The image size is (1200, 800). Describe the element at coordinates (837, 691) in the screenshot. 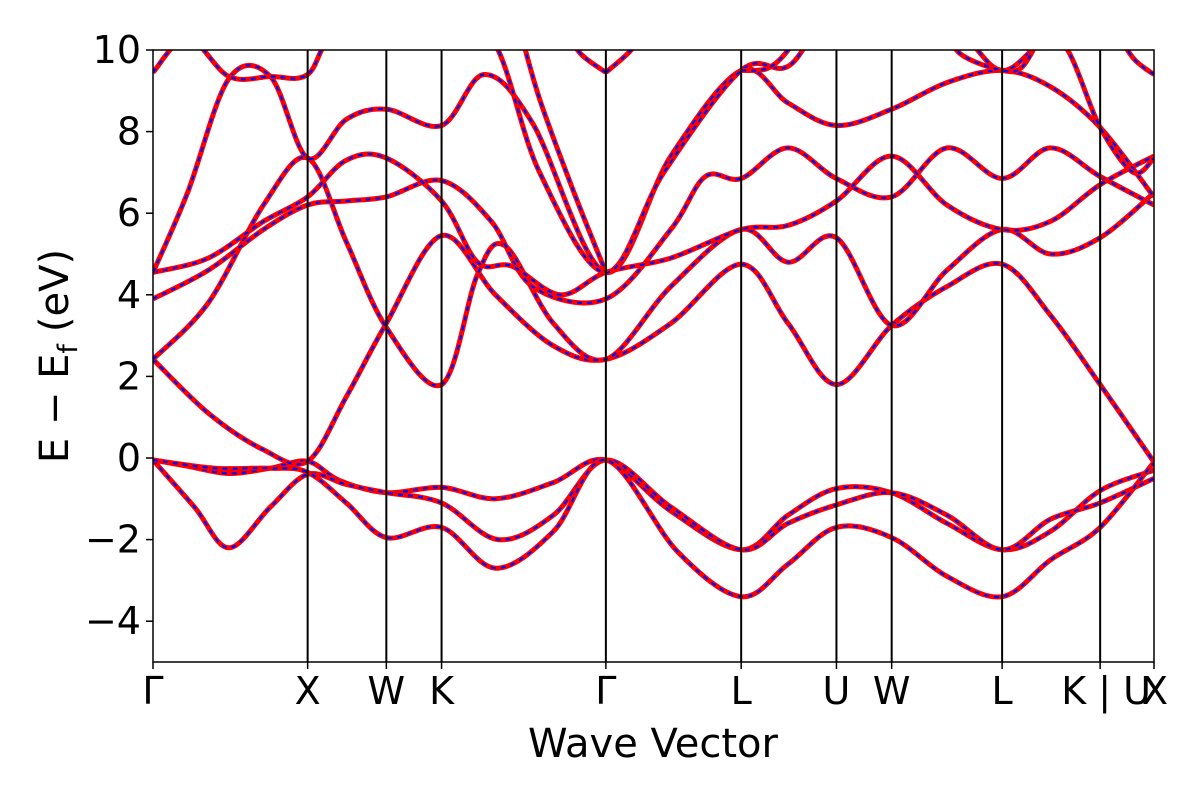

I see `x-tick-label: U` at that location.